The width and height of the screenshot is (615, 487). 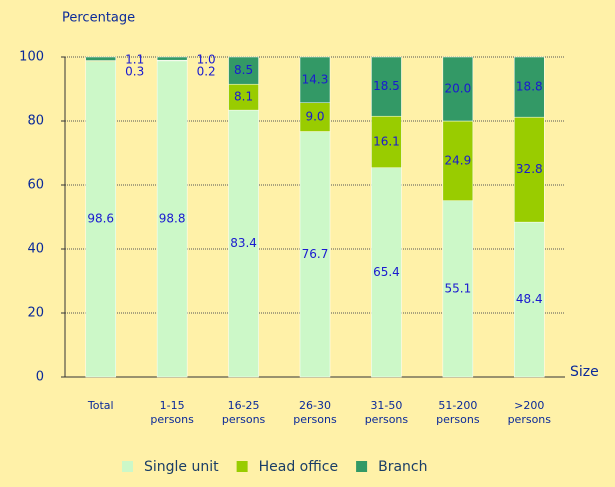 I want to click on value-label: 8.1, so click(x=243, y=97).